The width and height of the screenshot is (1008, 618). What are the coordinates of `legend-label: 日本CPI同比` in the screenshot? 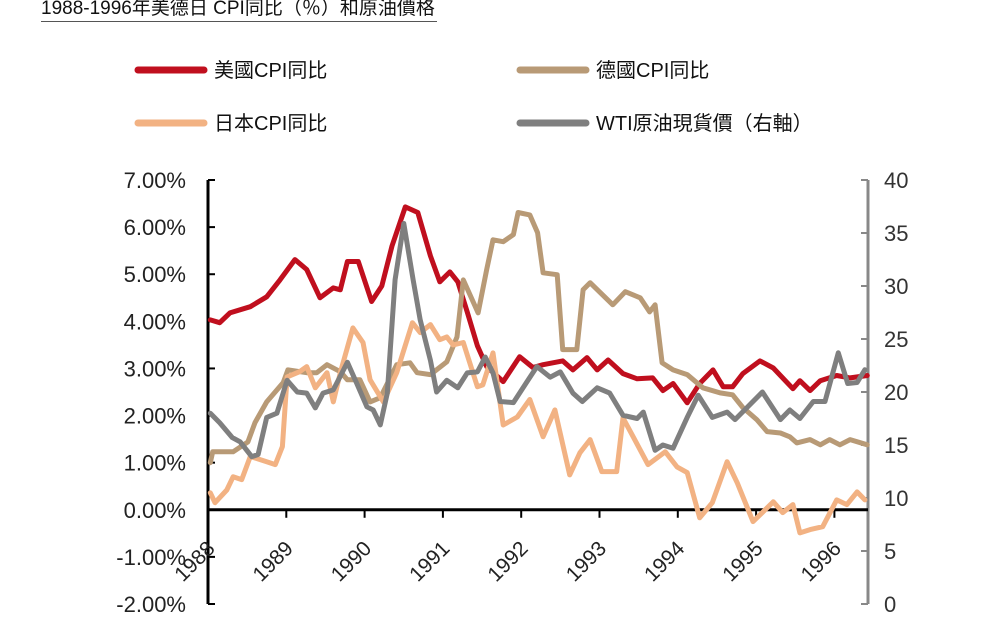 It's located at (270, 123).